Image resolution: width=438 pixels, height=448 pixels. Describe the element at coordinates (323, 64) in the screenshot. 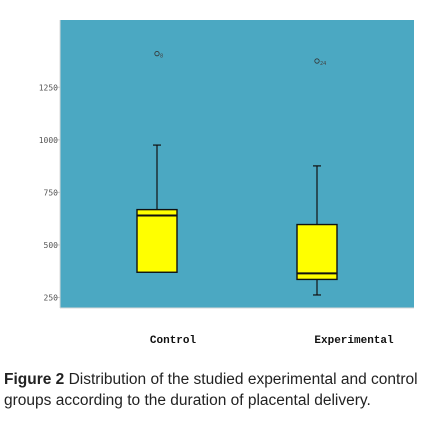

I see `outlier-label-experimental: 24` at that location.